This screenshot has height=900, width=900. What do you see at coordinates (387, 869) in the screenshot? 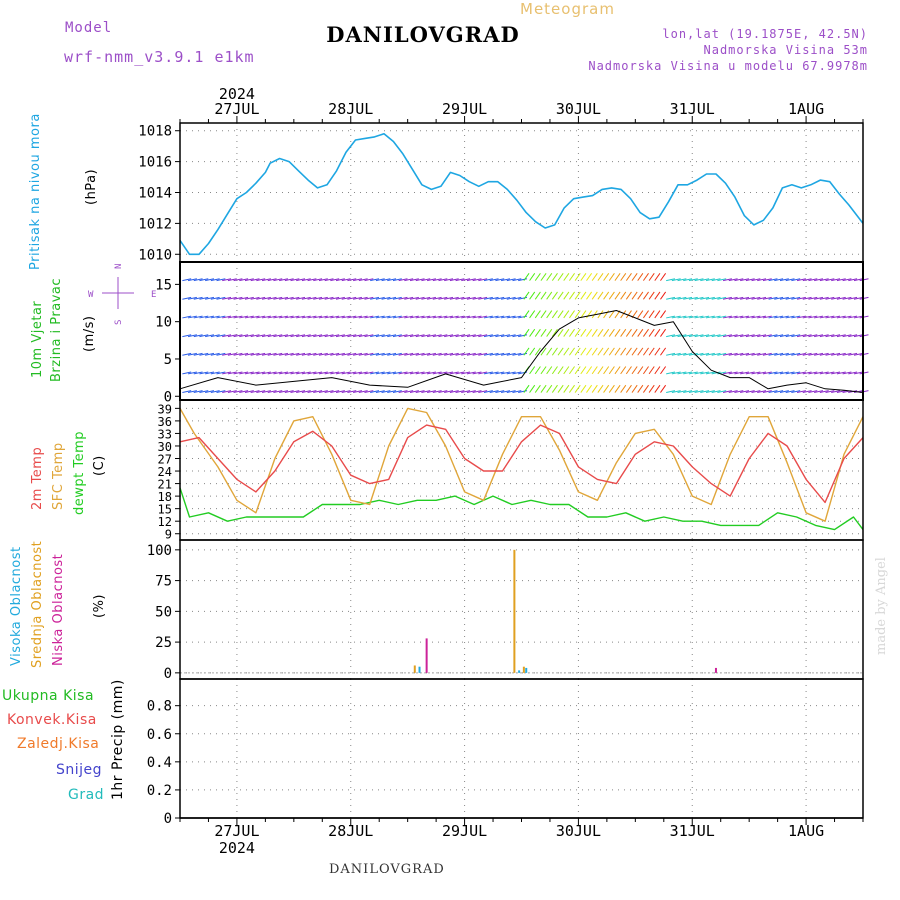
I see `bottom-station-name: DANILOVGRAD` at bounding box center [387, 869].